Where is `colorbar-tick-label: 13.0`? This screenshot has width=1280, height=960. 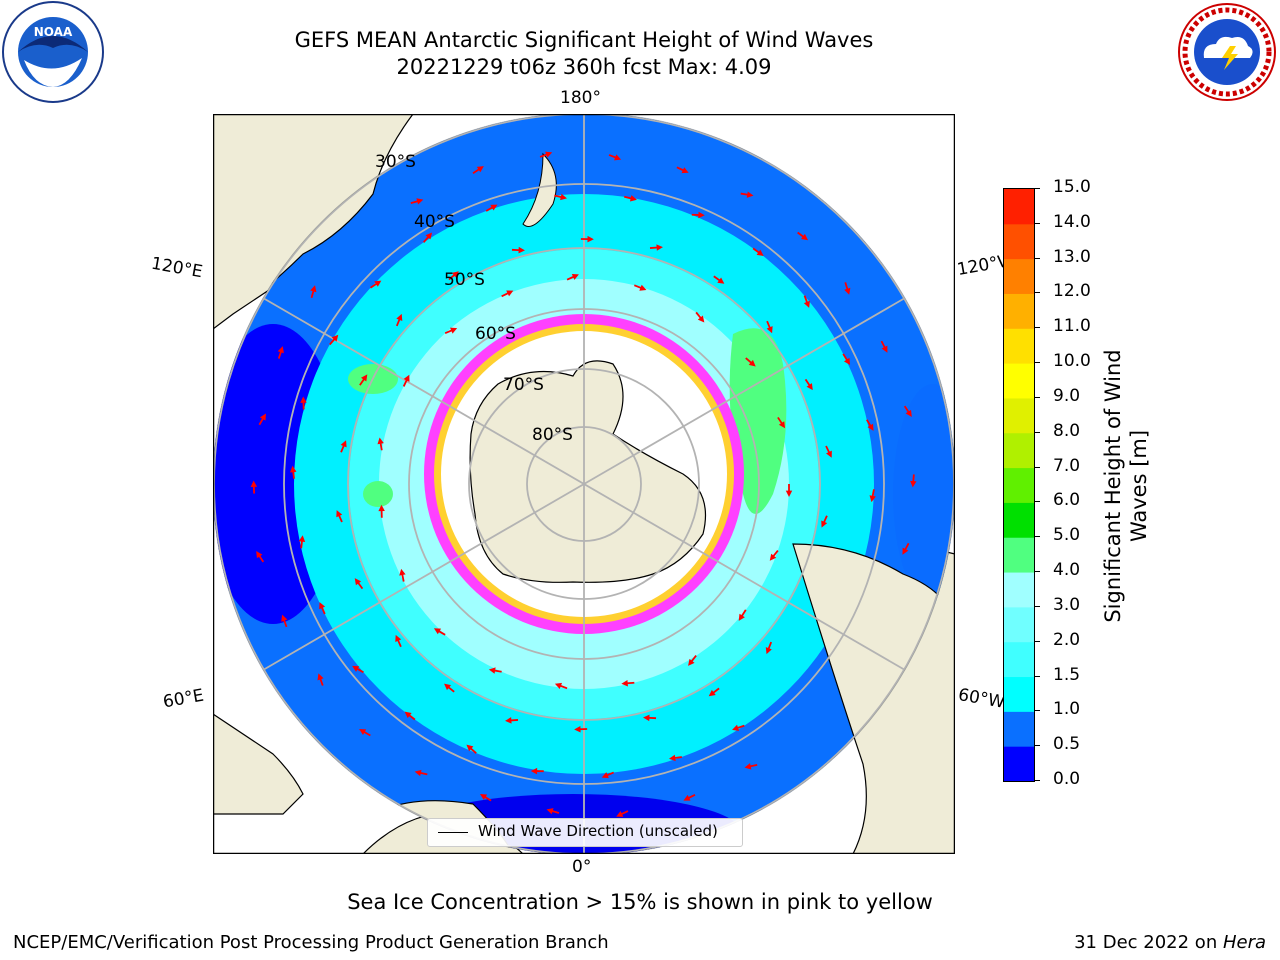
colorbar-tick-label: 13.0 is located at coordinates (1072, 256).